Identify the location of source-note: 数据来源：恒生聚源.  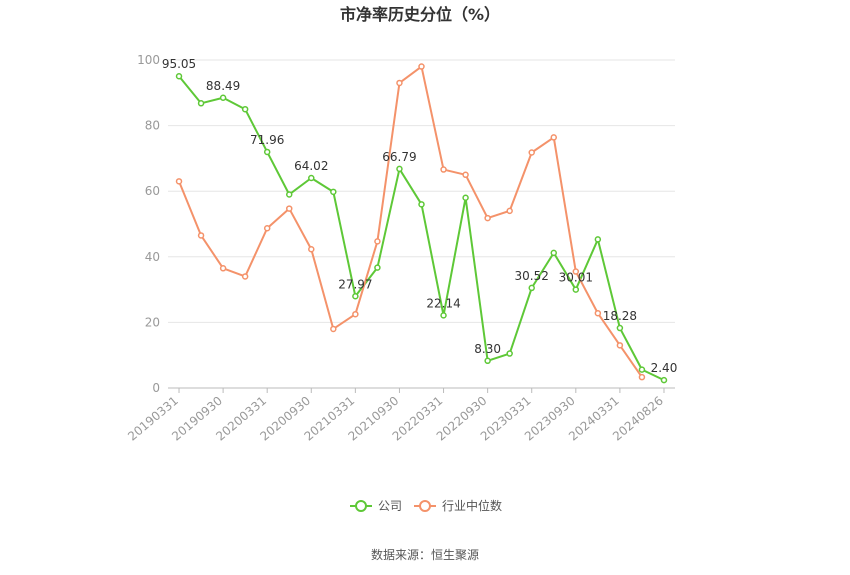
(425, 554).